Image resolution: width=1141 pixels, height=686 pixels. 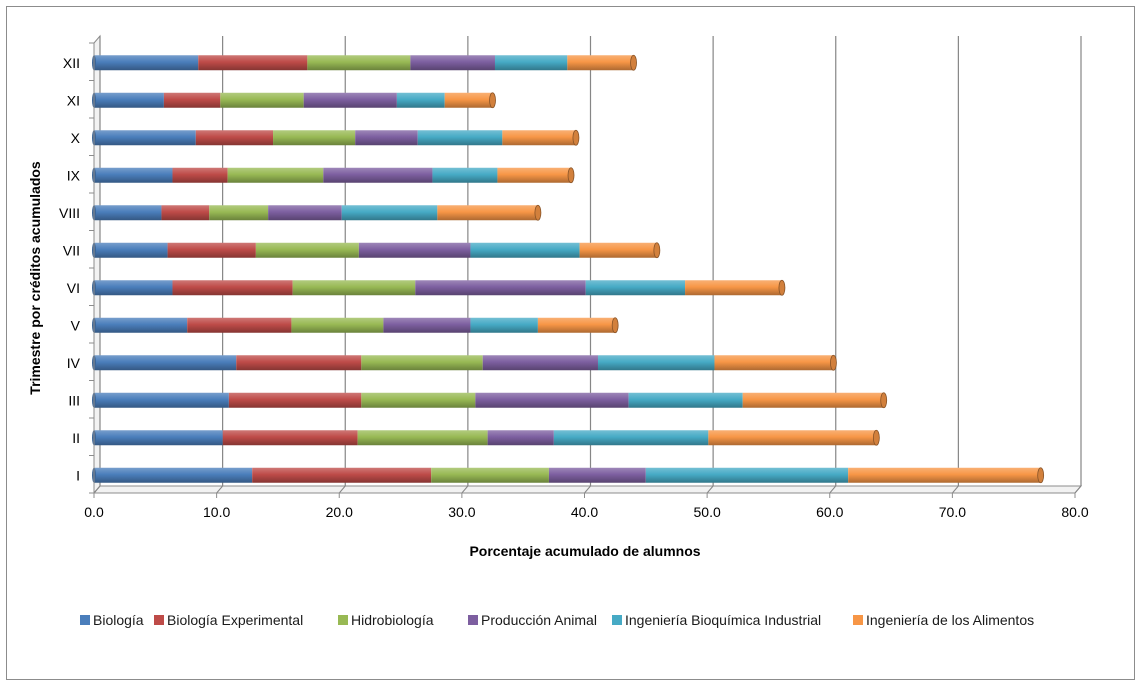 What do you see at coordinates (707, 512) in the screenshot?
I see `x-tick-label-5: 50.0` at bounding box center [707, 512].